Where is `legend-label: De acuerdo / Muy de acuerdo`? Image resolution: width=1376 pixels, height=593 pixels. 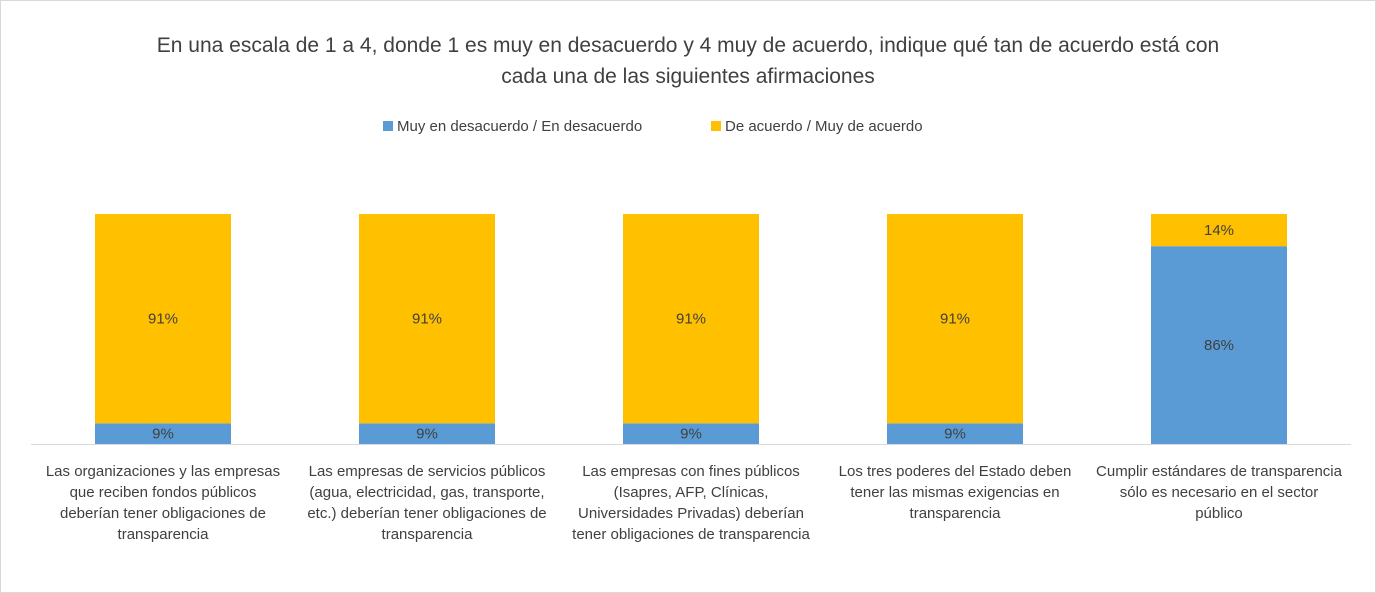 legend-label: De acuerdo / Muy de acuerdo is located at coordinates (824, 126).